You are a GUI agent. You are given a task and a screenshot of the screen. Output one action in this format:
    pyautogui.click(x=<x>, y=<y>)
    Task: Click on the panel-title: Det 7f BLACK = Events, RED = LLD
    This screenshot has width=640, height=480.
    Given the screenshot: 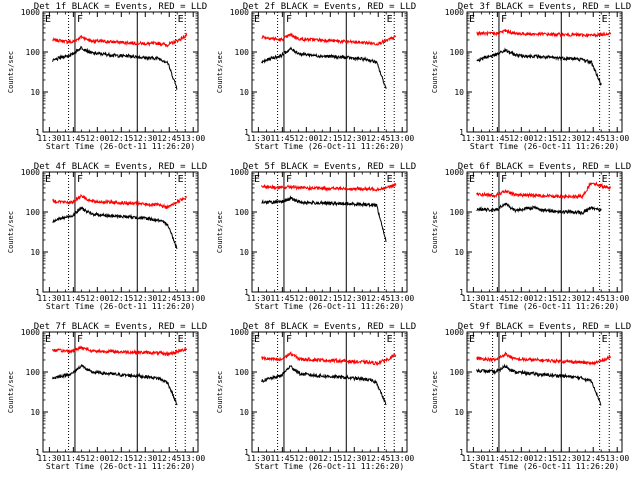 What is the action you would take?
    pyautogui.click(x=120, y=327)
    